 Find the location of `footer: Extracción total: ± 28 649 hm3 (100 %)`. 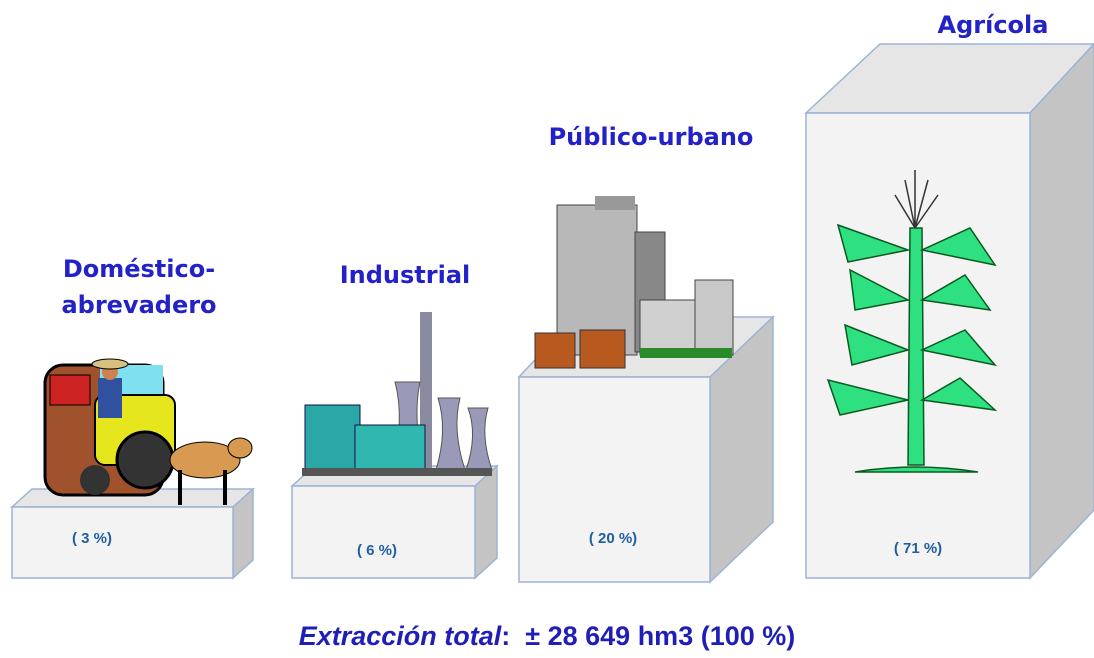

footer: Extracción total: ± 28 649 hm3 (100 %) is located at coordinates (547, 636).